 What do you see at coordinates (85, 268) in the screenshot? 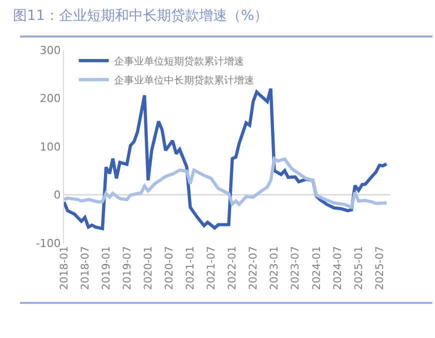
I see `x-tick-label: 2018-07` at bounding box center [85, 268].